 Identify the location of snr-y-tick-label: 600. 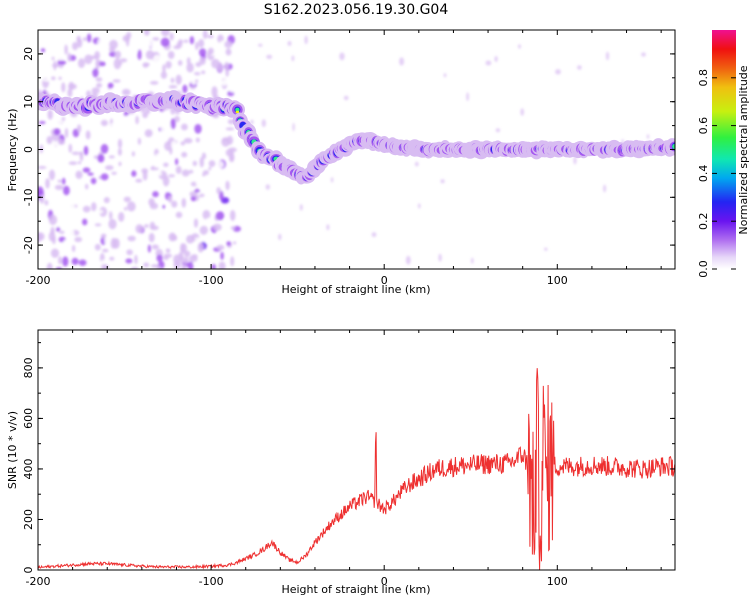
(28, 418).